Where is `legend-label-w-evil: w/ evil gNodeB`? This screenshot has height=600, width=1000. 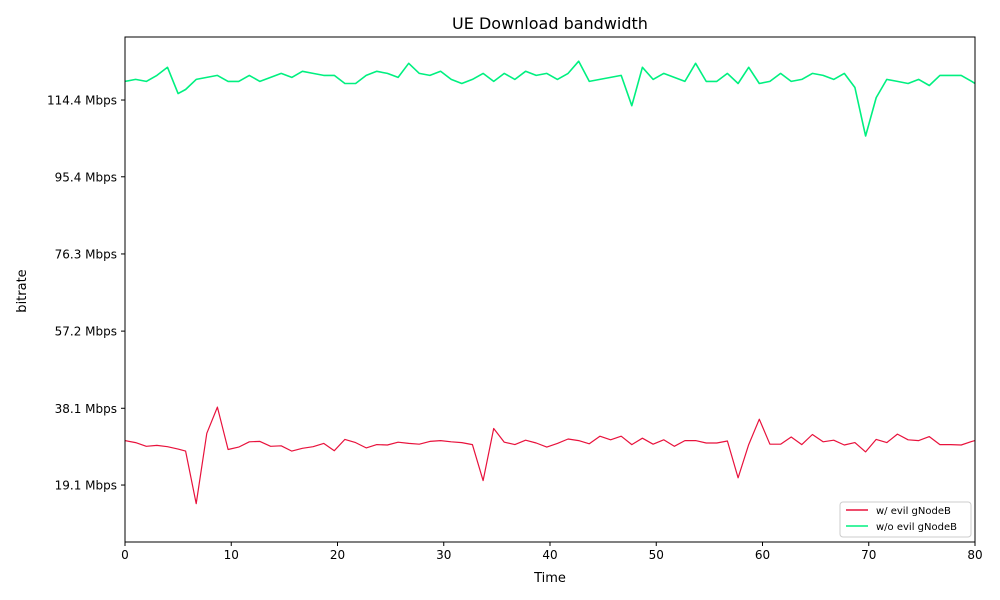
legend-label-w-evil: w/ evil gNodeB is located at coordinates (913, 511).